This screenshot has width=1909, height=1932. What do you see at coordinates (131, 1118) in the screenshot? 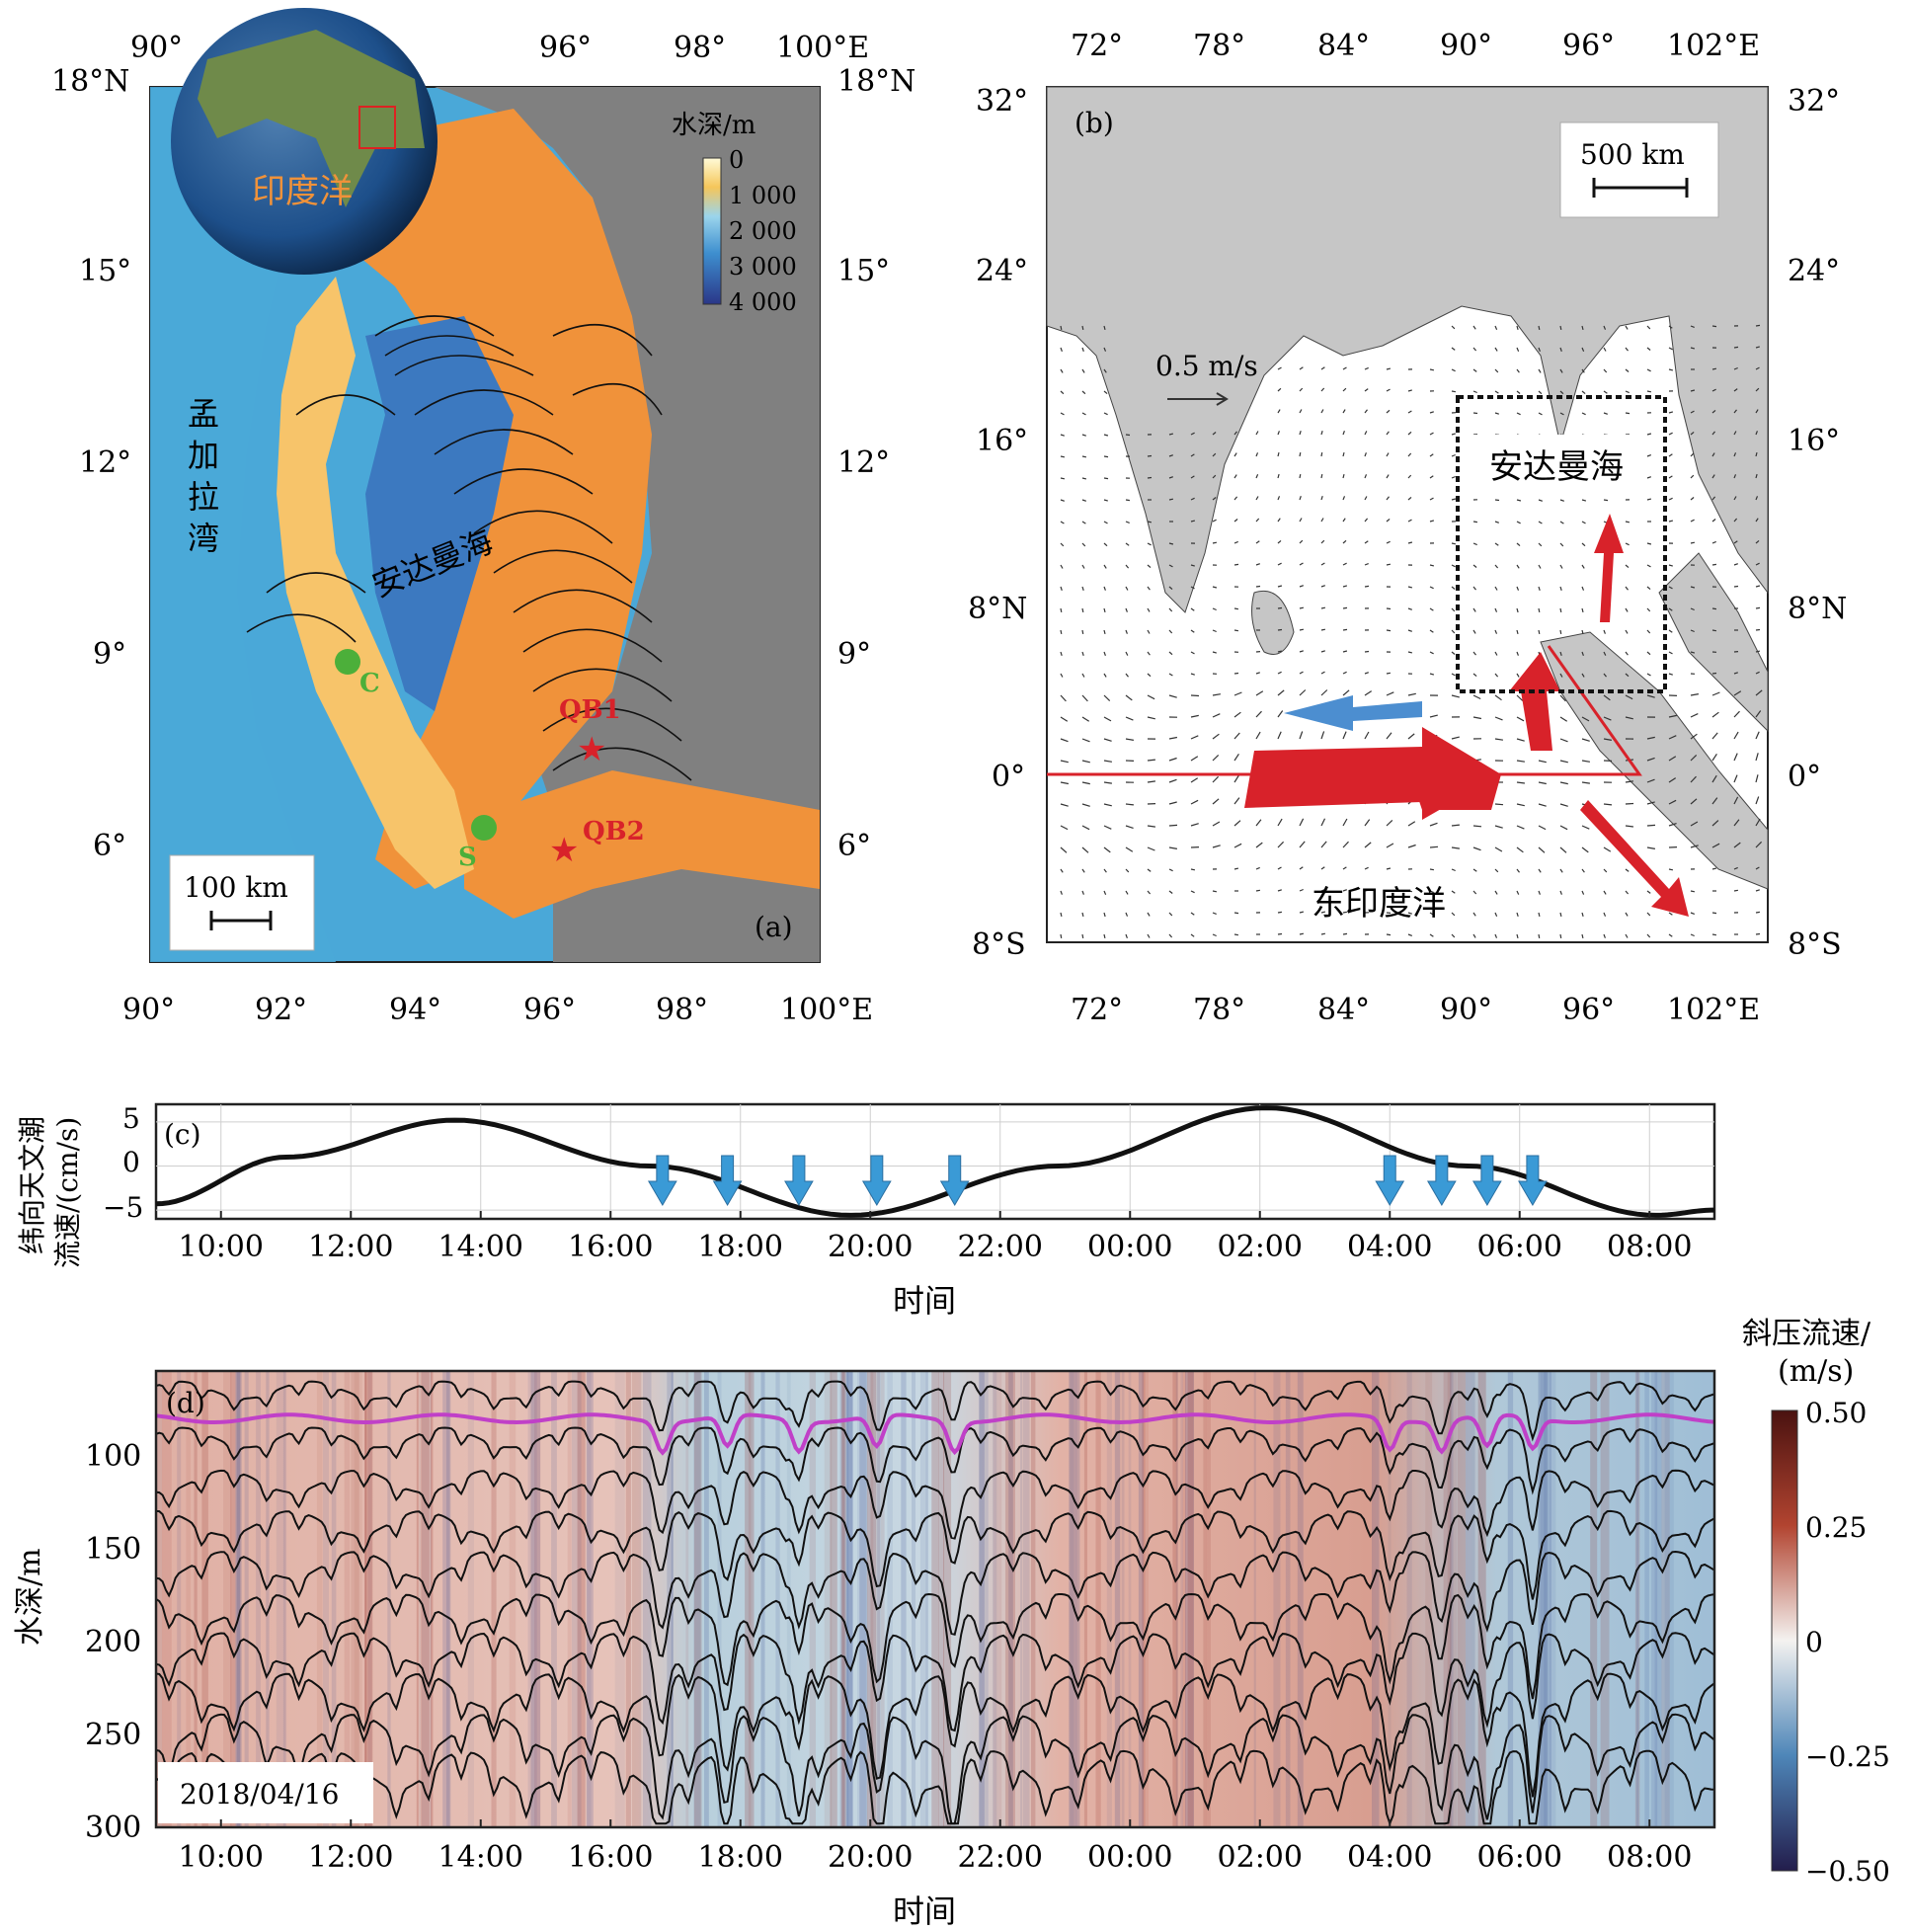
I see `panel-c-y-tick: 5` at bounding box center [131, 1118].